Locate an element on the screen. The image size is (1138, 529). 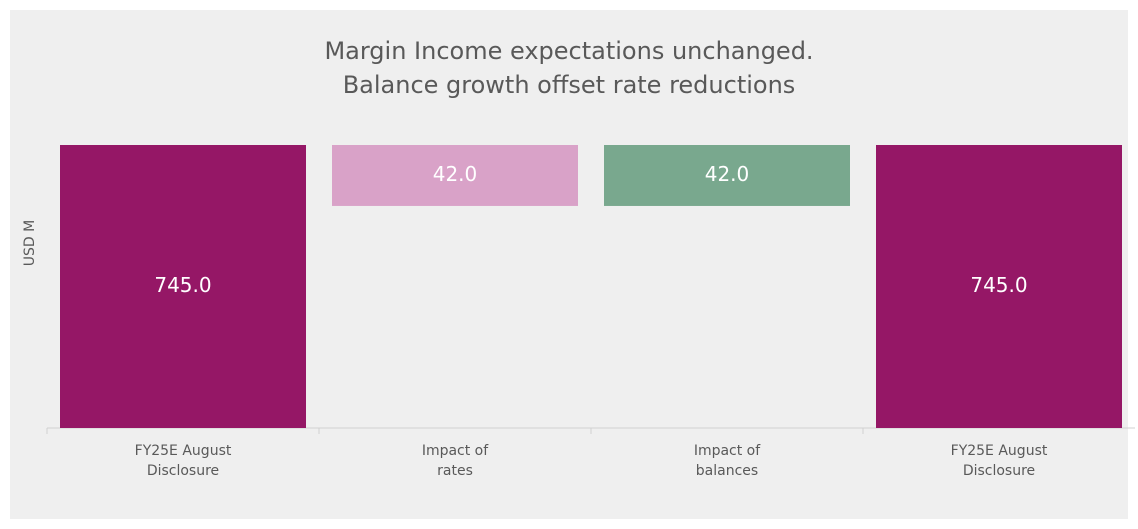
x-tick-label: Impact of balances is located at coordinates (727, 461).